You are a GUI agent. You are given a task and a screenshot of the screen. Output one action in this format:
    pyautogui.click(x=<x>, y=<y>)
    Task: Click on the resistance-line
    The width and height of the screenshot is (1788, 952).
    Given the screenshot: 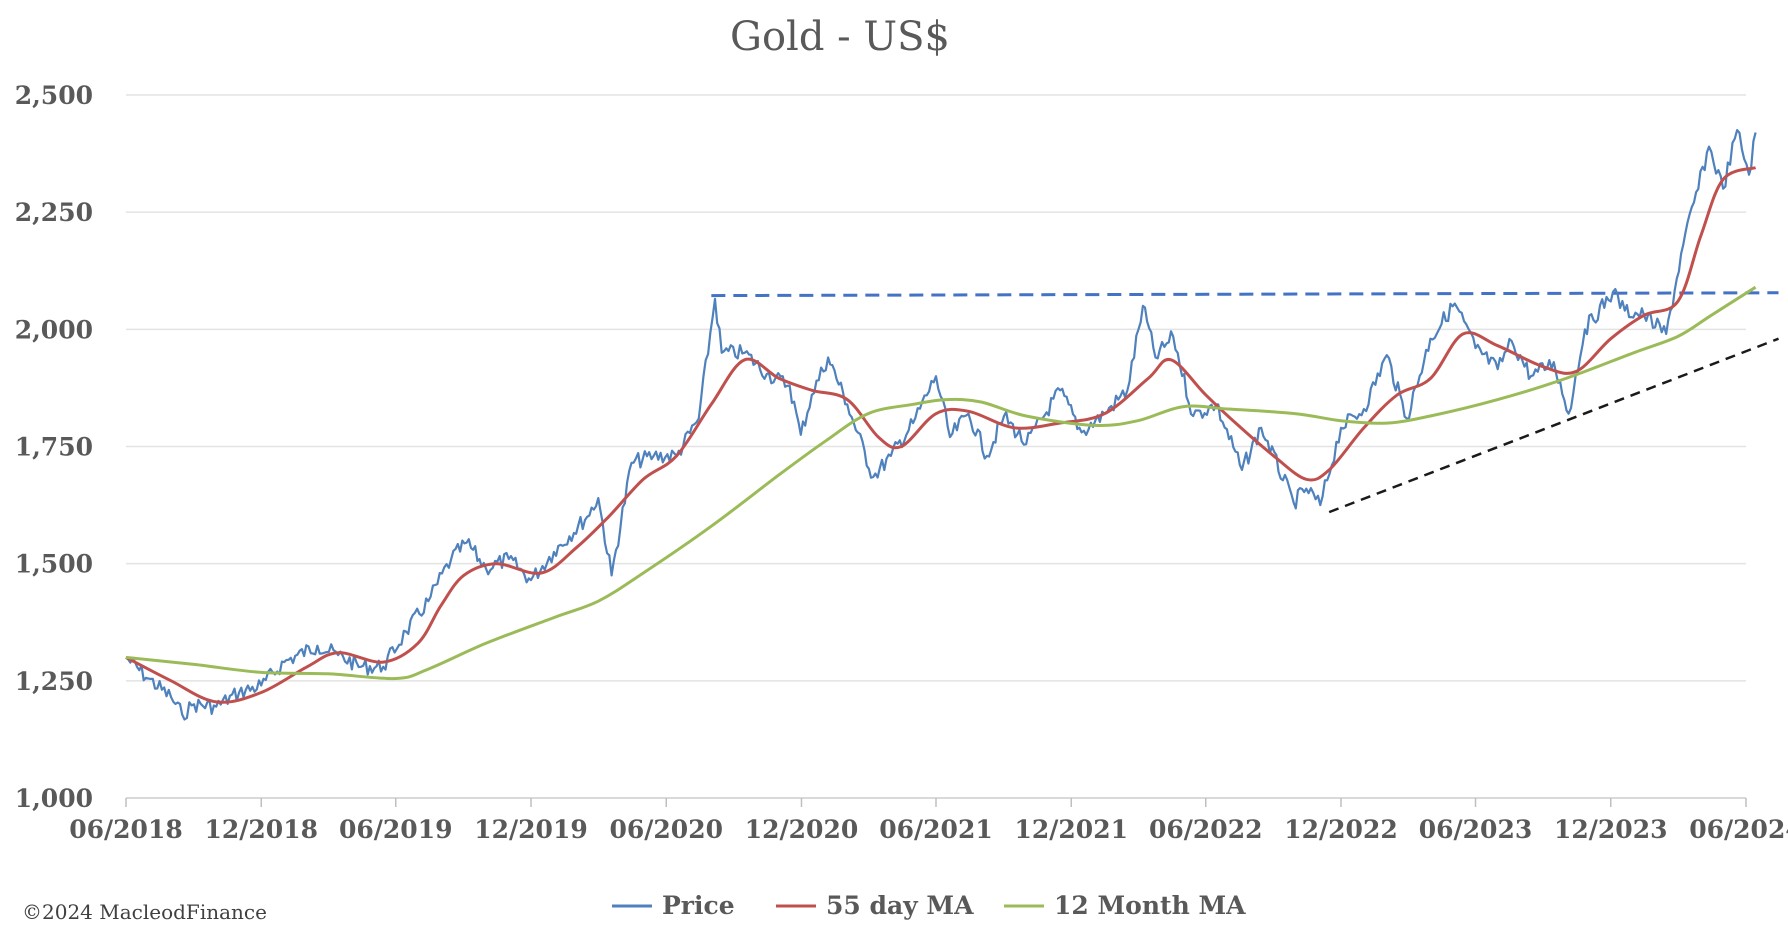 What is the action you would take?
    pyautogui.click(x=1245, y=294)
    